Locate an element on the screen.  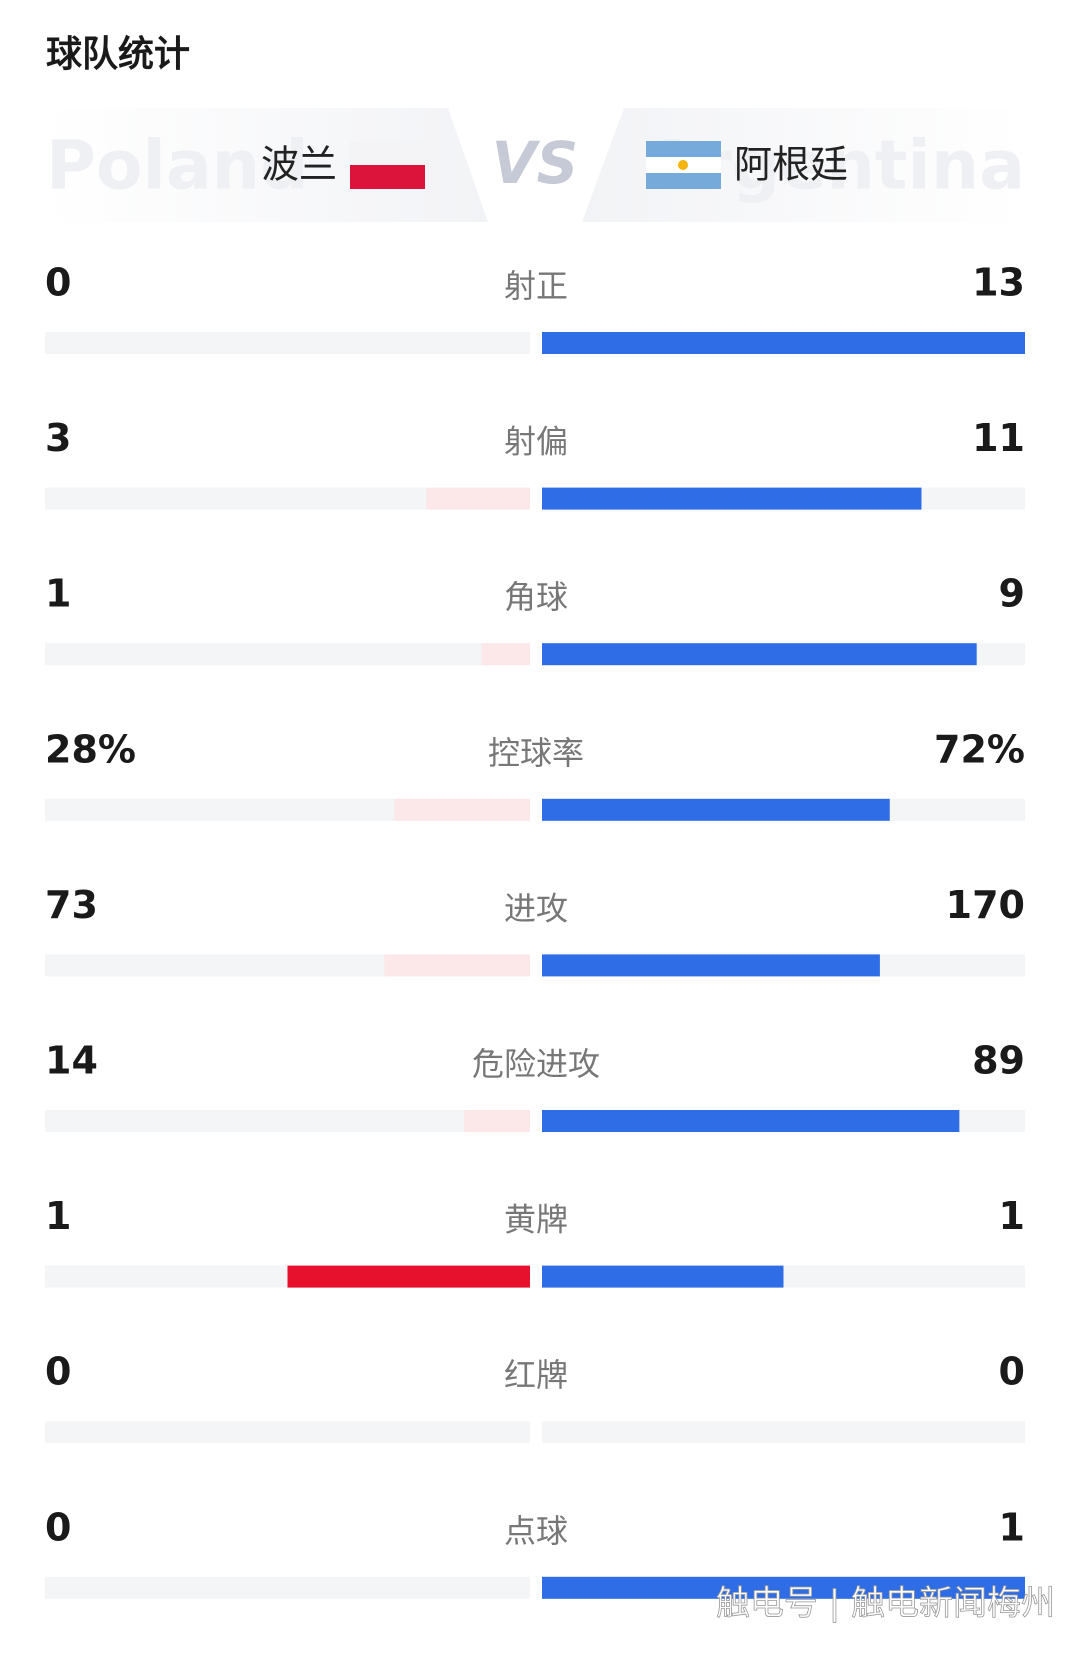
stat-label: 危险进攻 is located at coordinates (536, 1064).